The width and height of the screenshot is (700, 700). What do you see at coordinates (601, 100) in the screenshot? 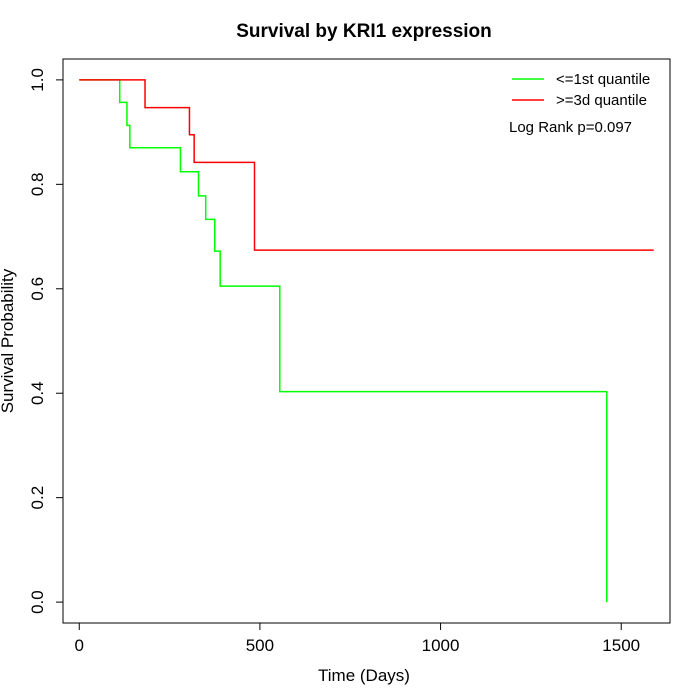
I see `legend-label-high: >=3d quantile` at bounding box center [601, 100].